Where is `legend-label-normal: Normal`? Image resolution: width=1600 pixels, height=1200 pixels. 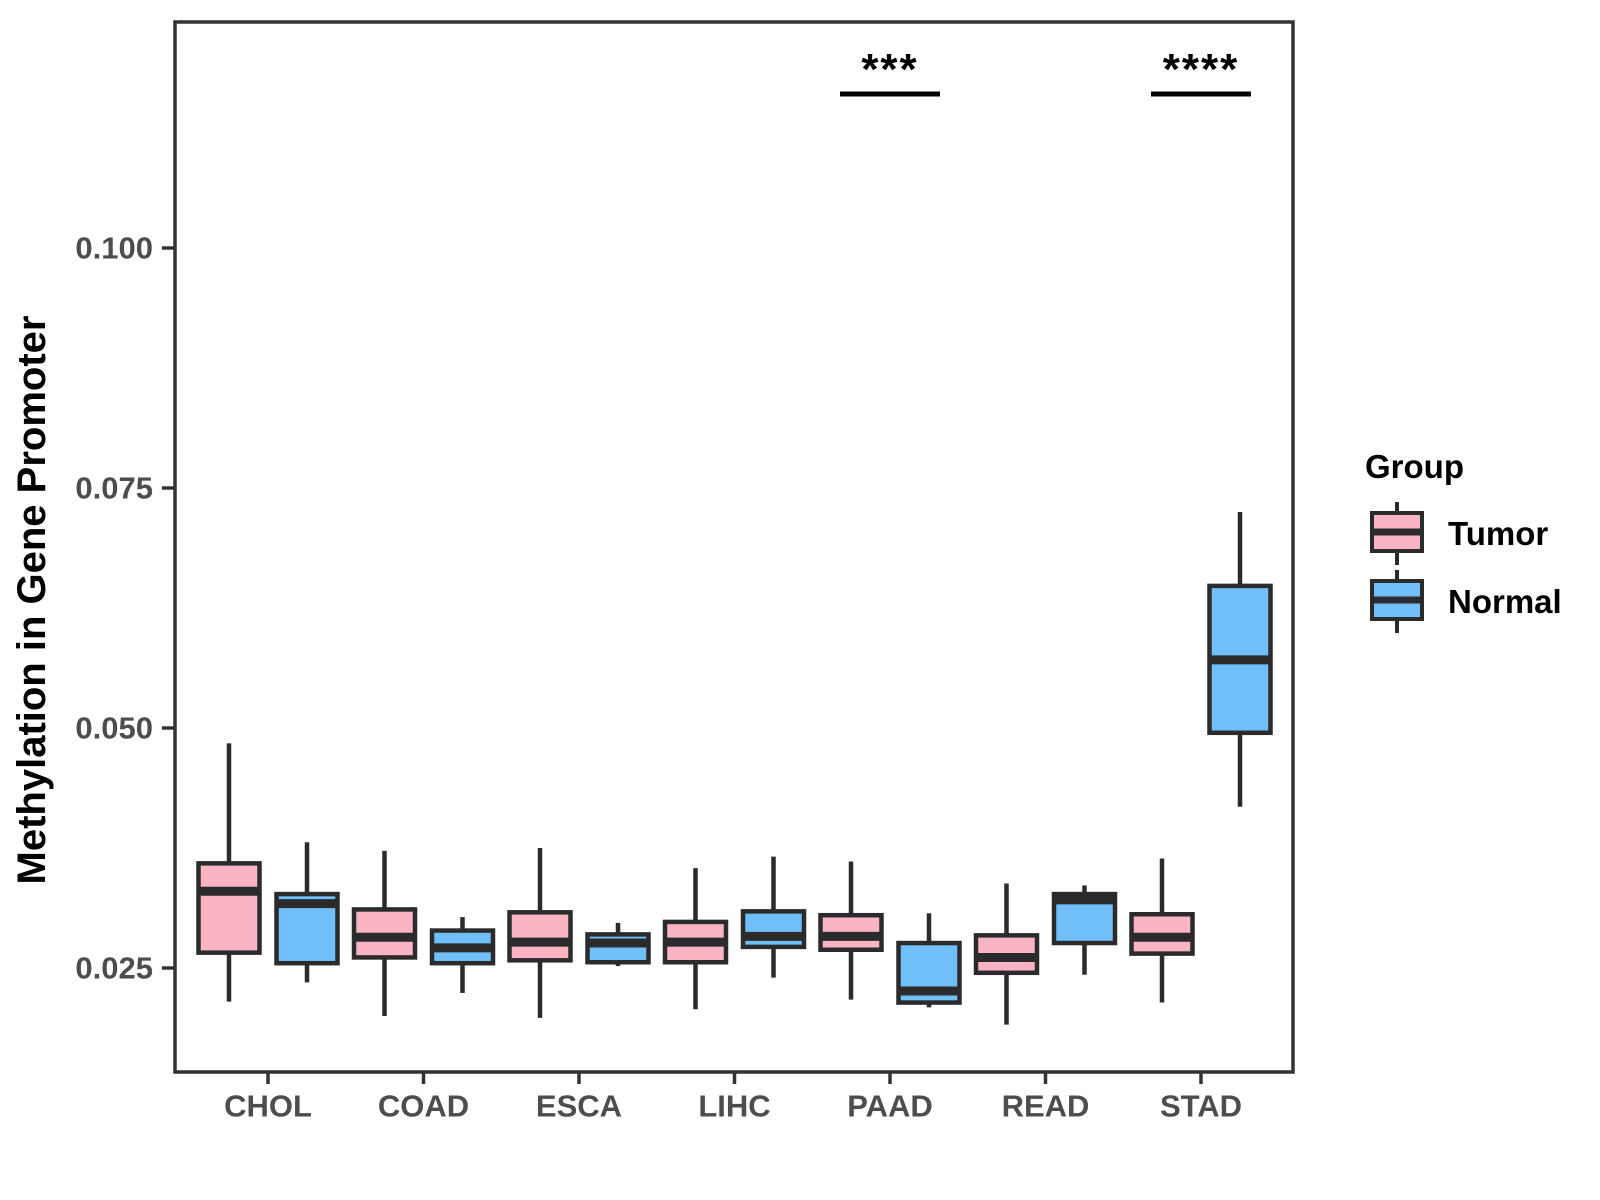 legend-label-normal: Normal is located at coordinates (1505, 601).